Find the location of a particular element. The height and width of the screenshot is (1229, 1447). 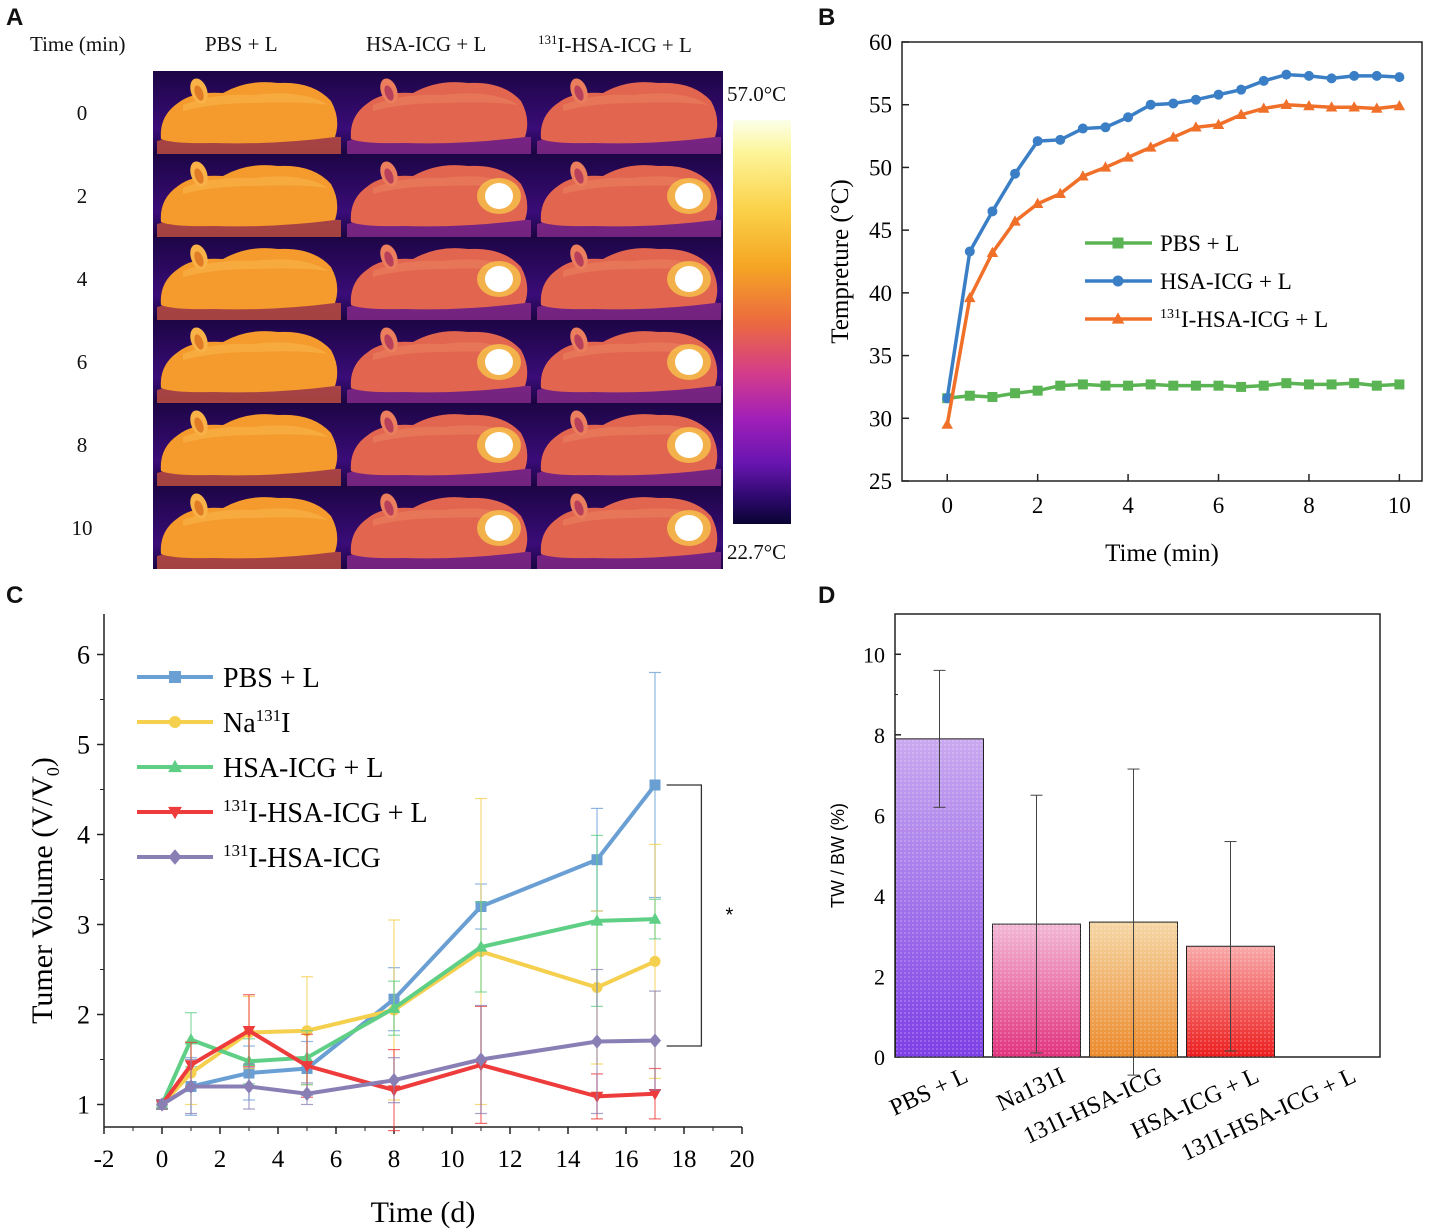

y-label-text: Tumer Volume (V/V is located at coordinates (42, 900).